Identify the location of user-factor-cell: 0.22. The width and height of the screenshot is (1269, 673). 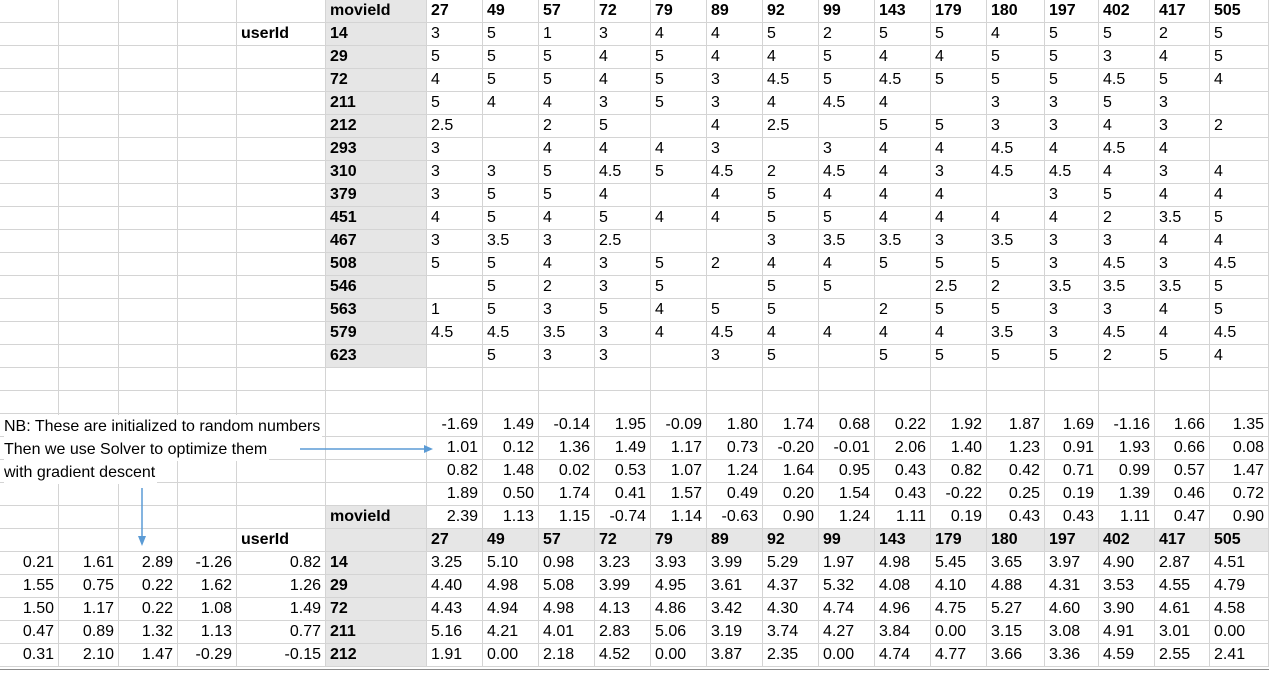
(148, 609).